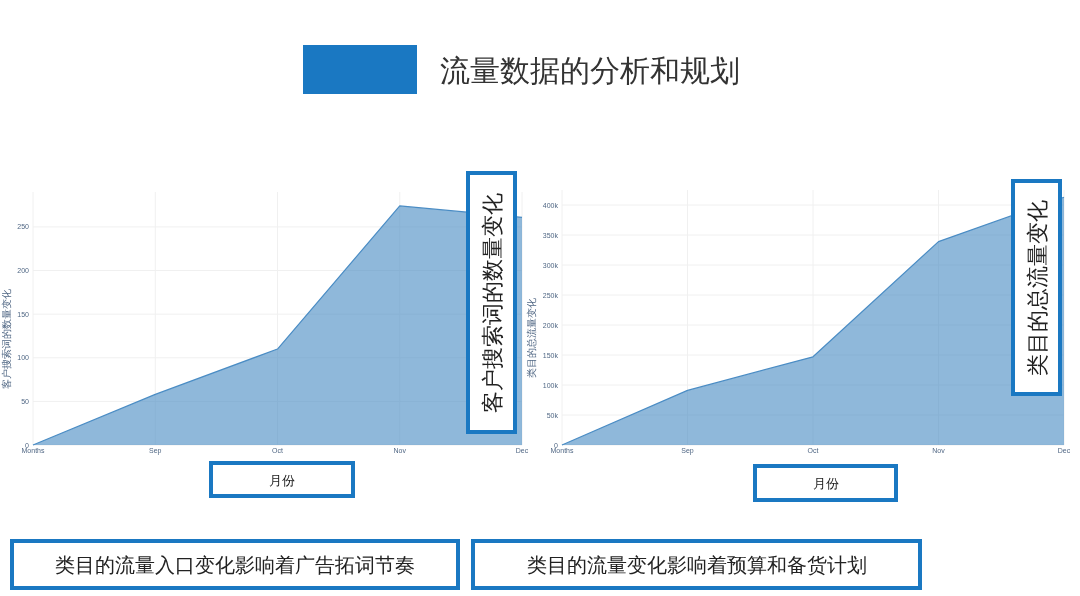 This screenshot has width=1080, height=596. I want to click on text: 类目的流量变化影响着预算和备货计划, so click(696, 564).